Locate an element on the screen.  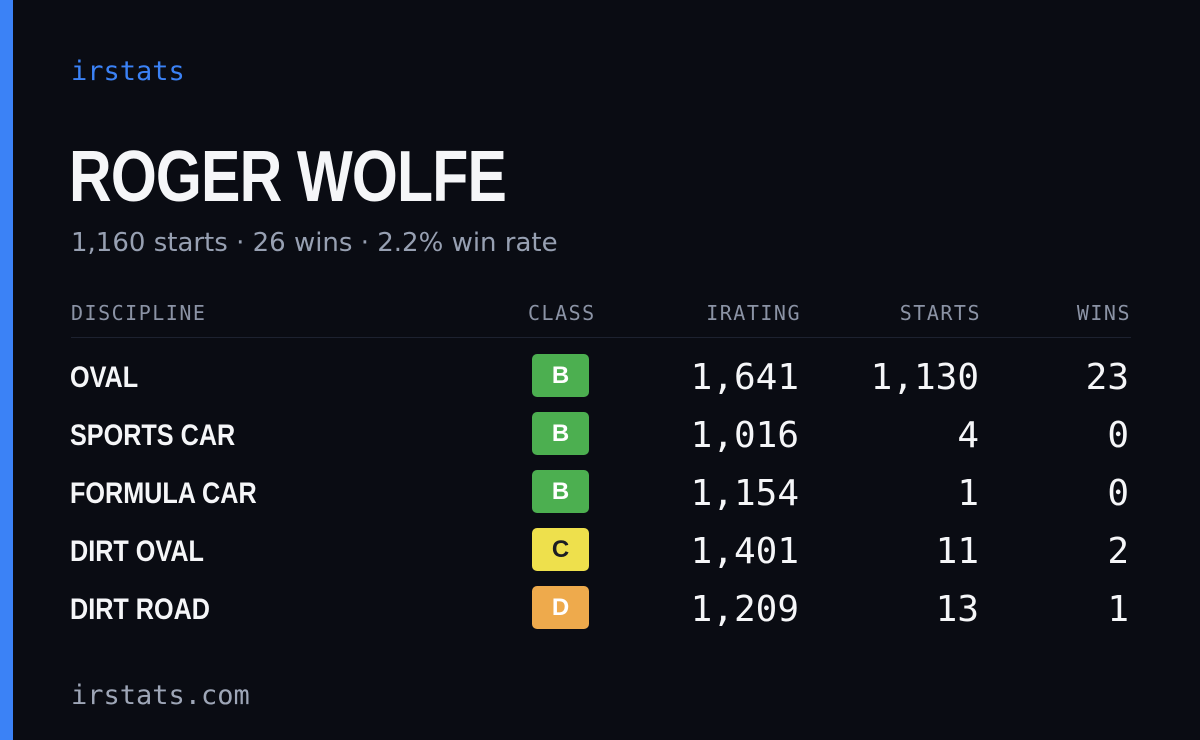
driver-summary: 1,160 starts · 26 wins · 2.2% win rate is located at coordinates (314, 243).